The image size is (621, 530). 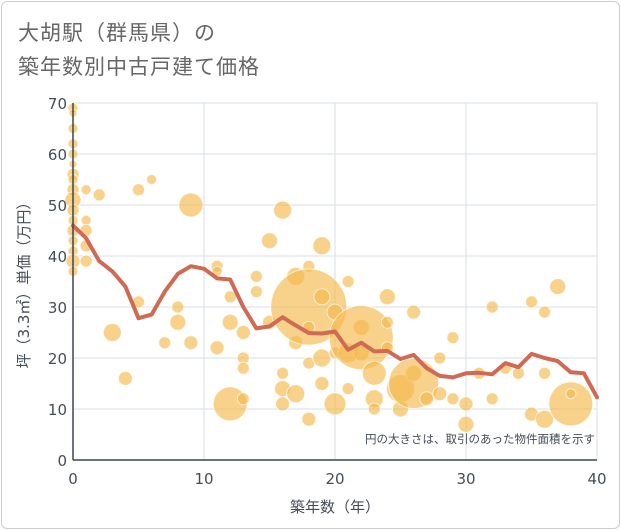 What do you see at coordinates (596, 479) in the screenshot?
I see `x-tick-label: 40` at bounding box center [596, 479].